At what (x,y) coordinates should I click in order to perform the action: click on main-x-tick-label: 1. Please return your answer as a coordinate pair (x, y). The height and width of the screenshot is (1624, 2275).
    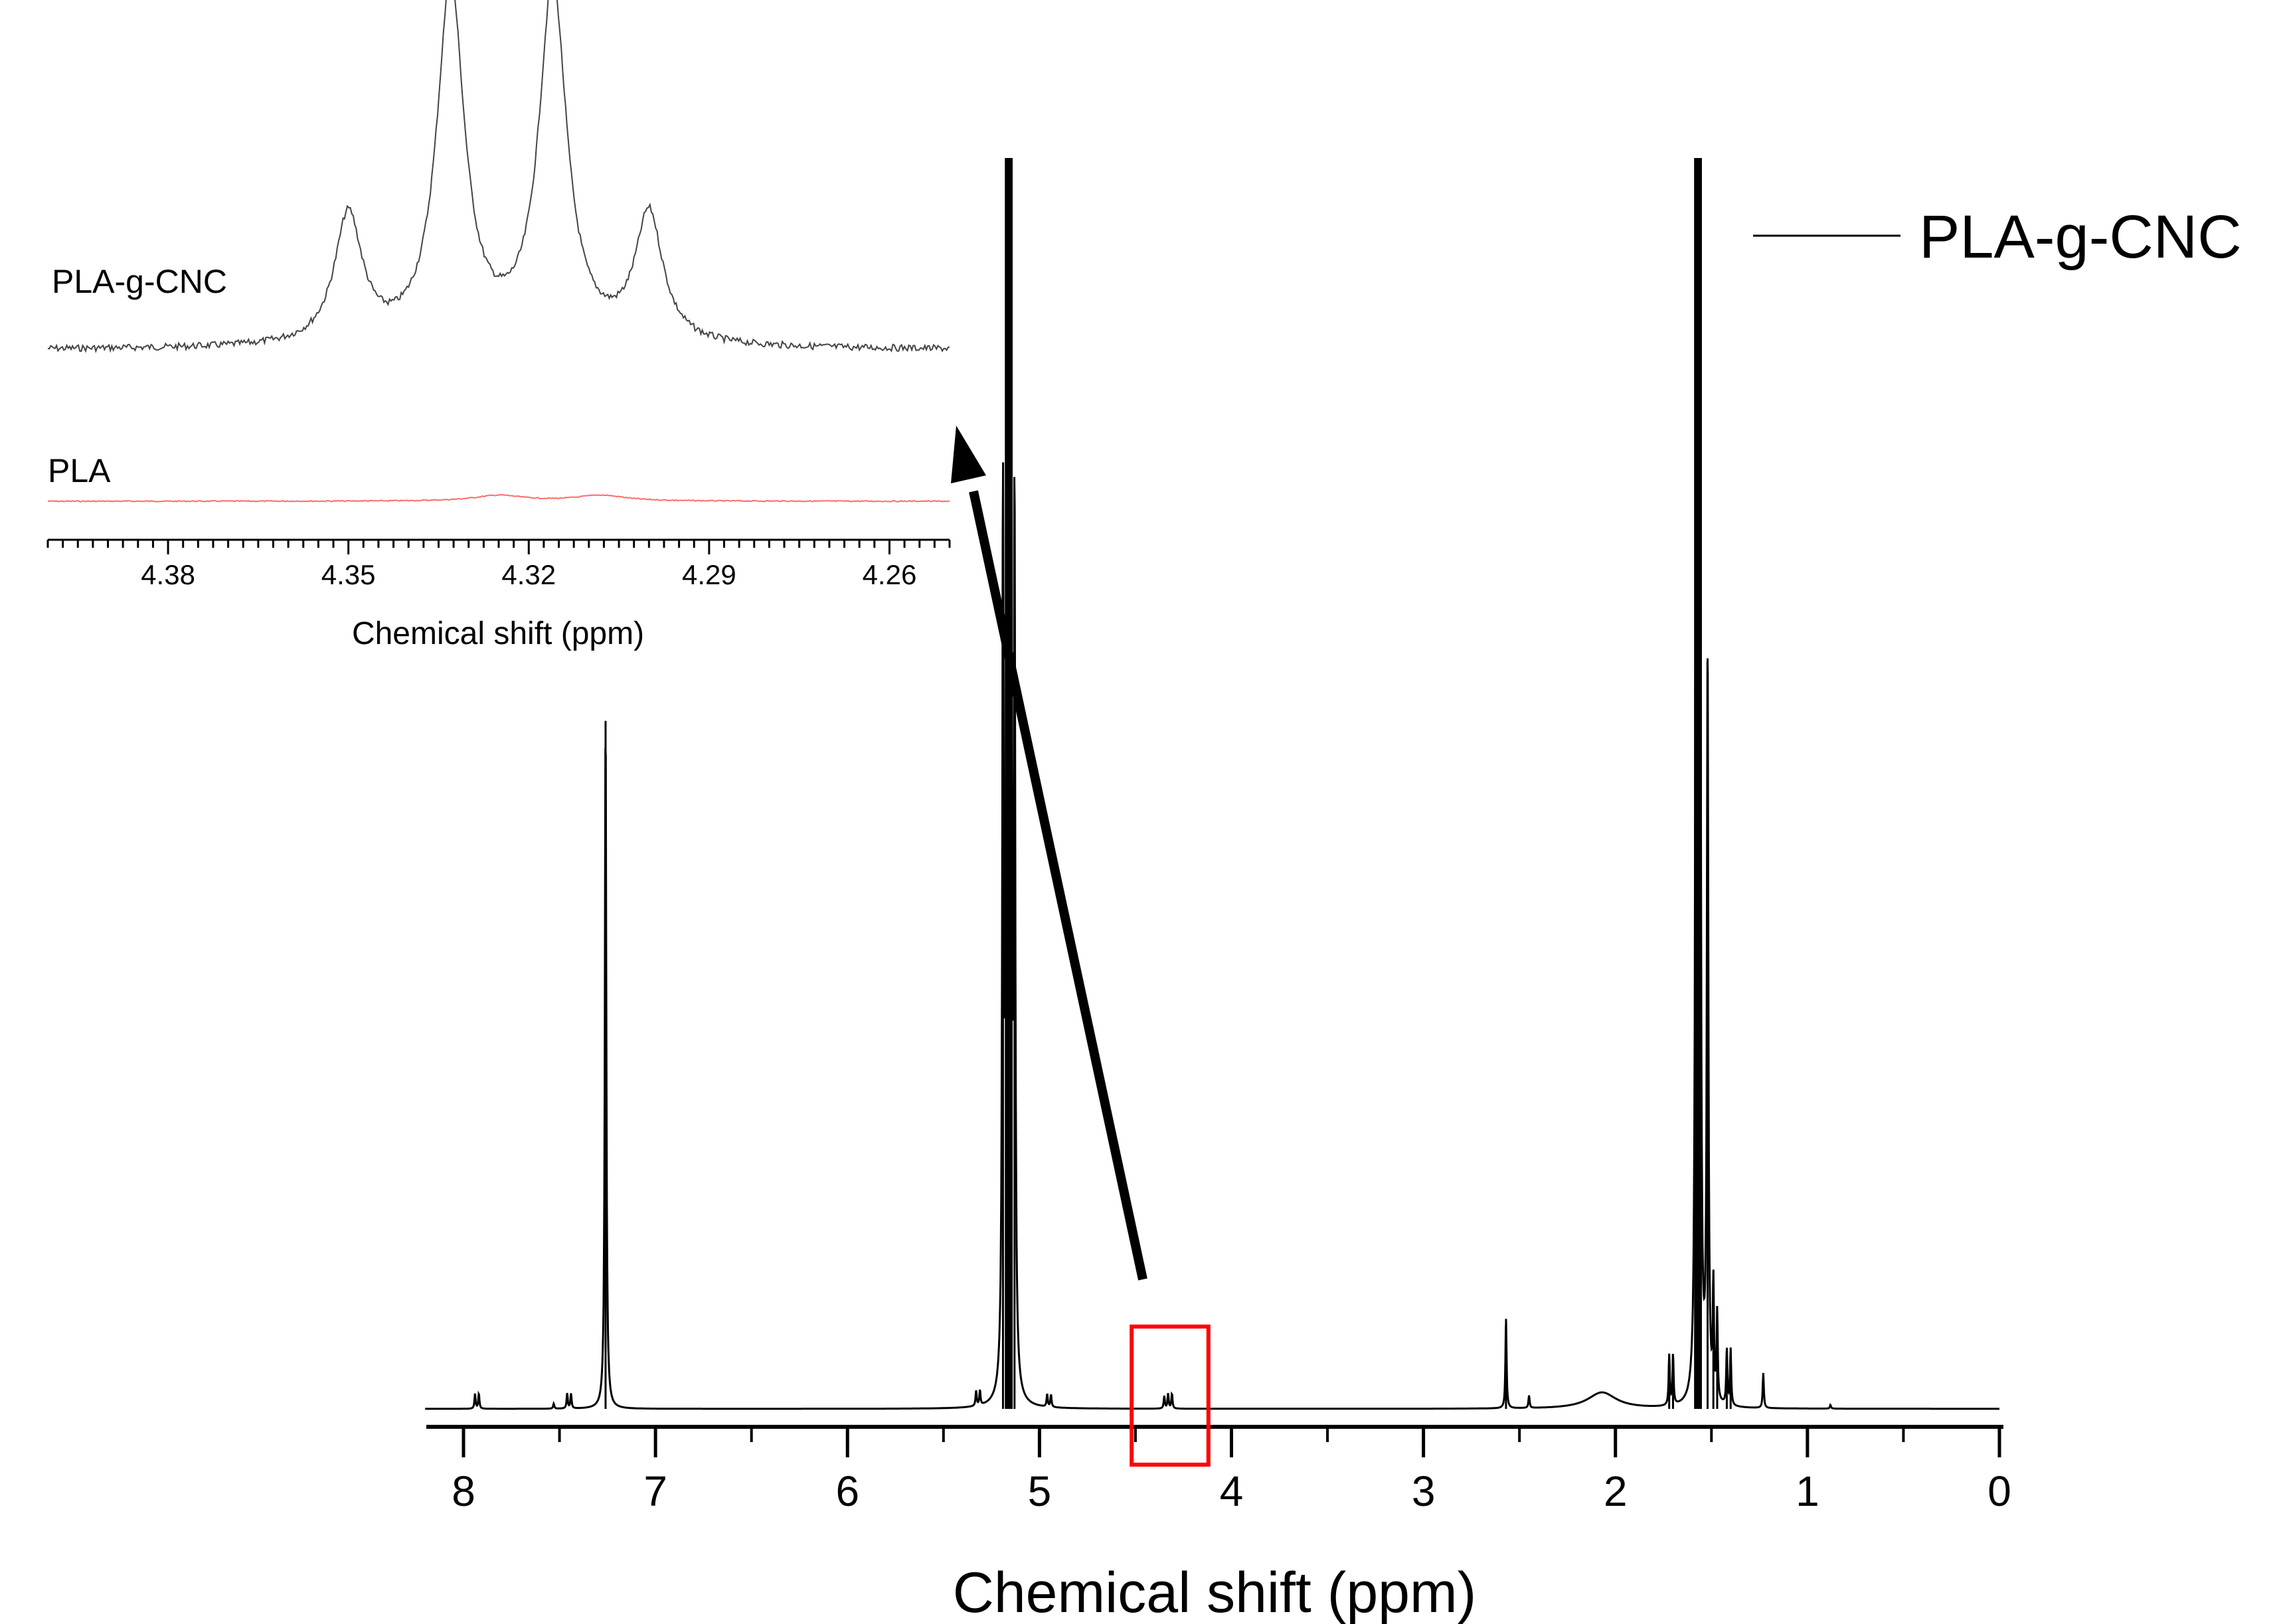
    Looking at the image, I should click on (1807, 1491).